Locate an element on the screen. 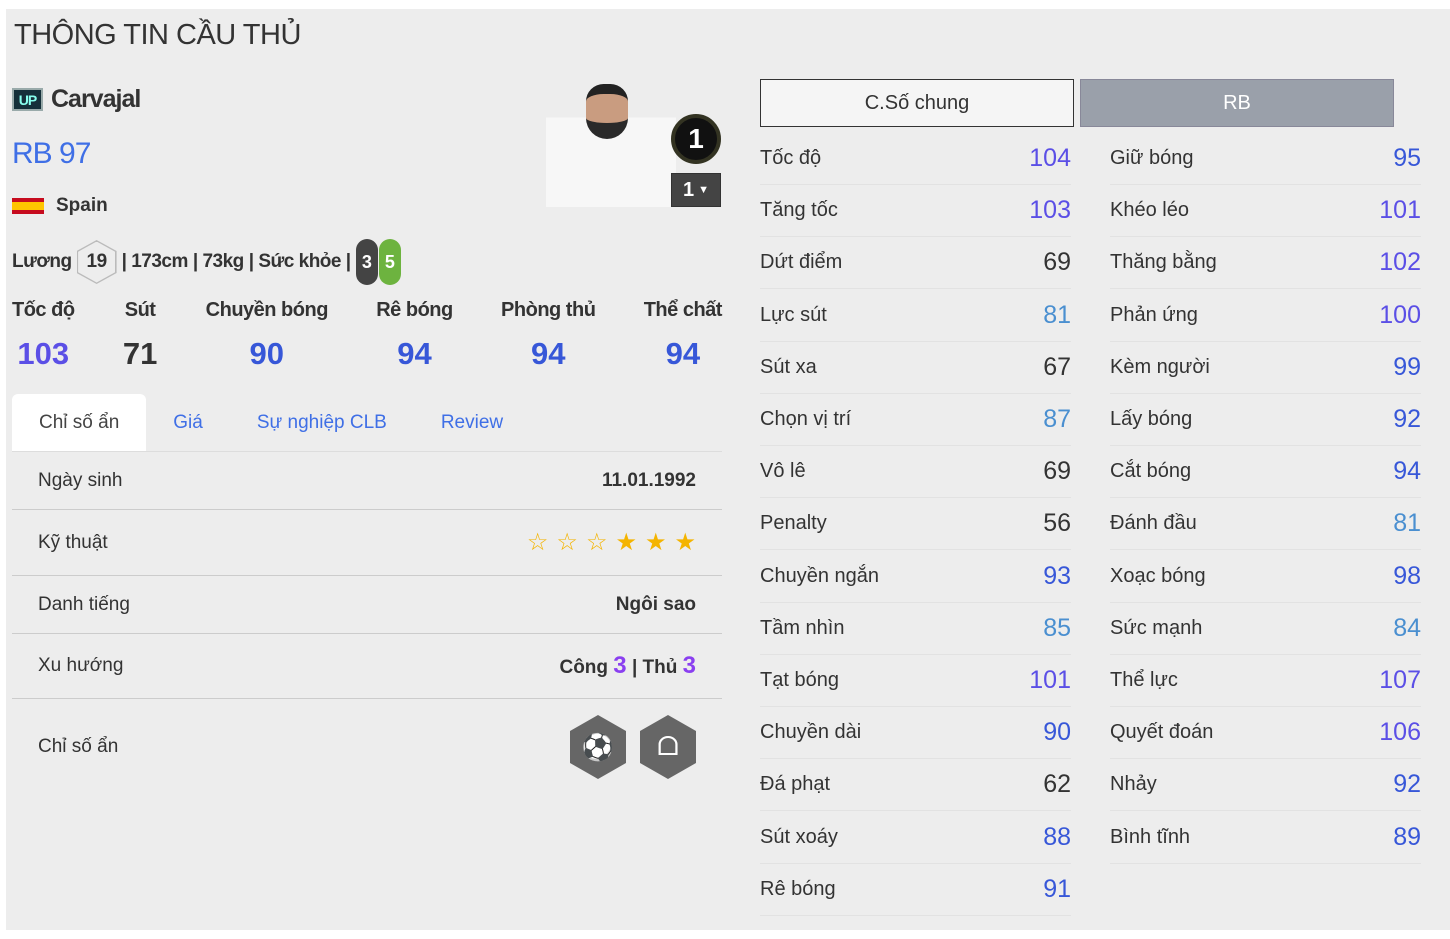 Image resolution: width=1450 pixels, height=939 pixels. tab-0: Chỉ số ẩn is located at coordinates (79, 422).